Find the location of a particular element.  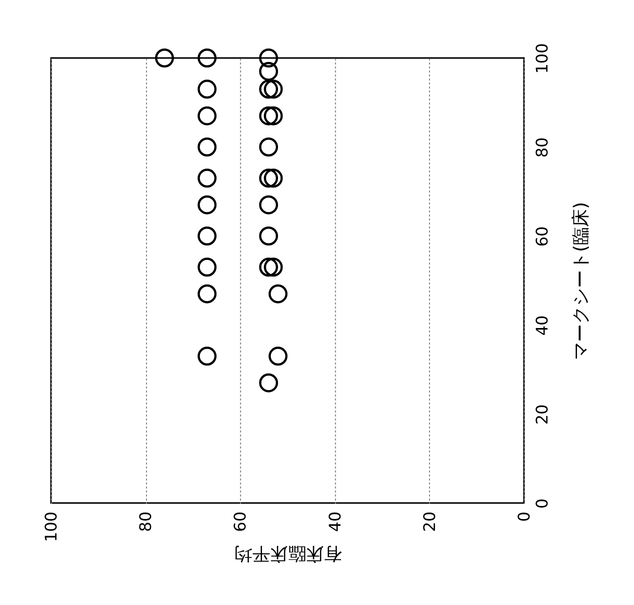

x-tick-label: 100 is located at coordinates (51, 527).